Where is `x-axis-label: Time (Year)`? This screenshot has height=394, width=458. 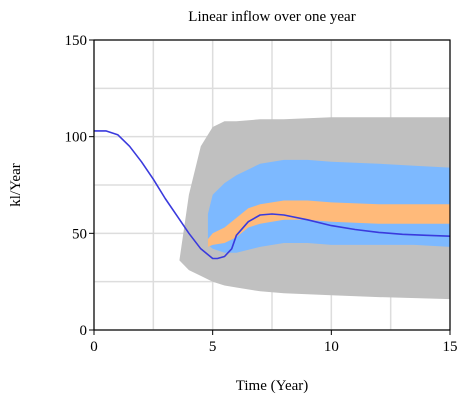
x-axis-label: Time (Year) is located at coordinates (272, 386).